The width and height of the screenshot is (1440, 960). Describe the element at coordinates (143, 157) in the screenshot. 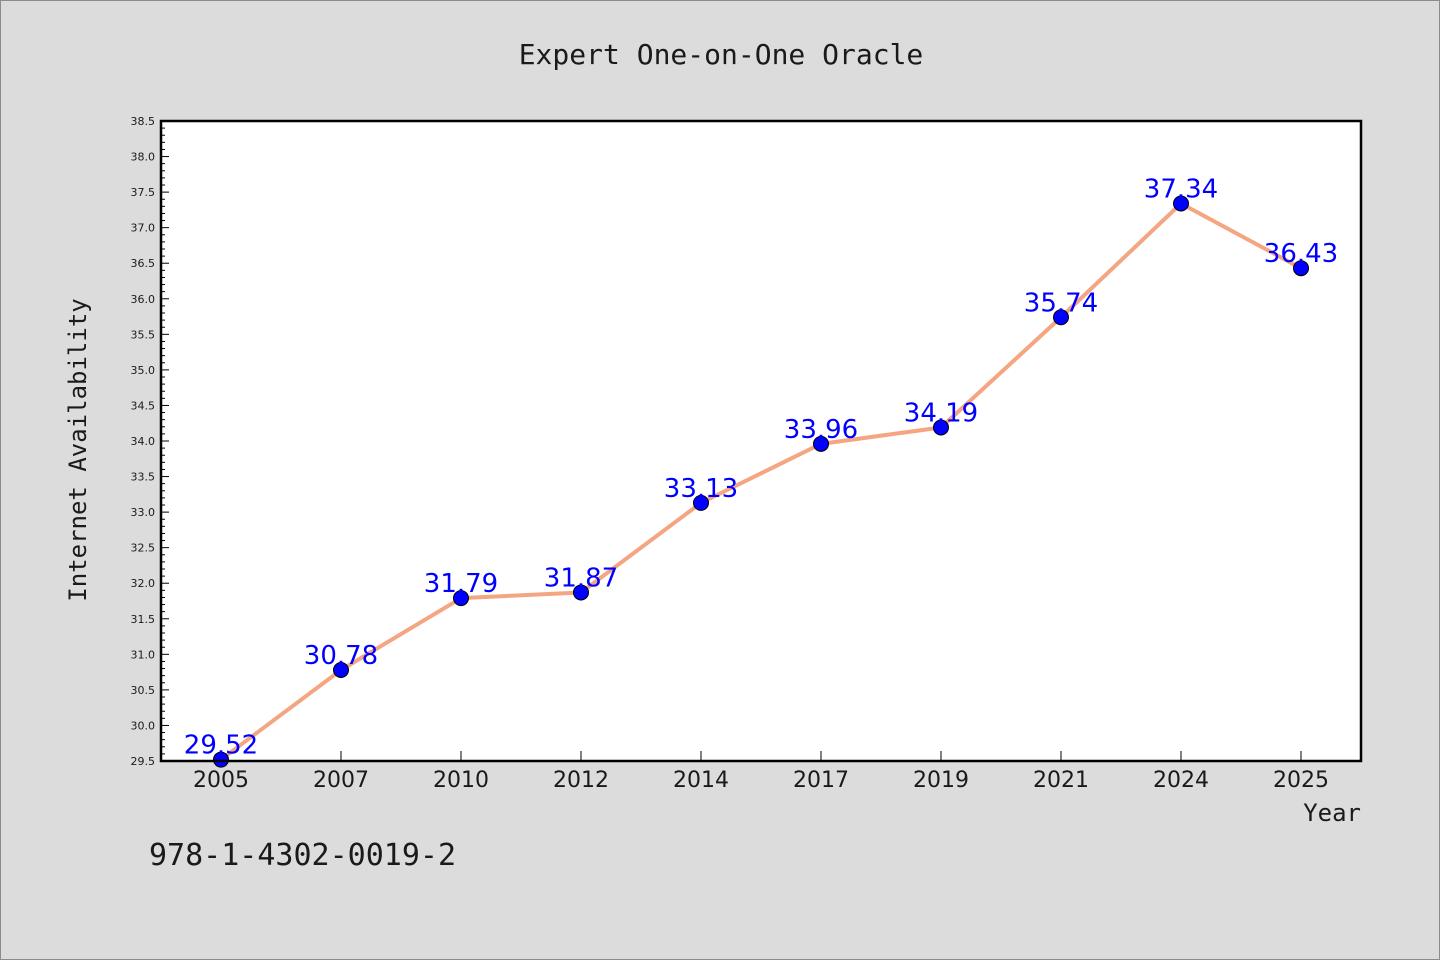

I see `y-tick-label: 38.0` at that location.